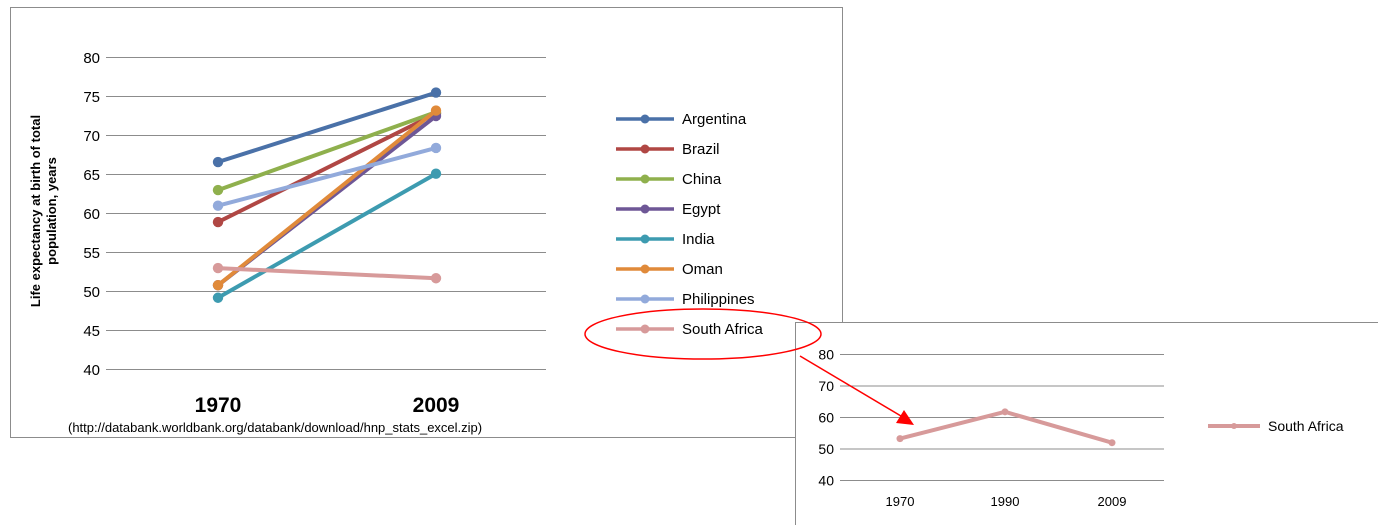  I want to click on x-tick-label: 1990, so click(1005, 501).